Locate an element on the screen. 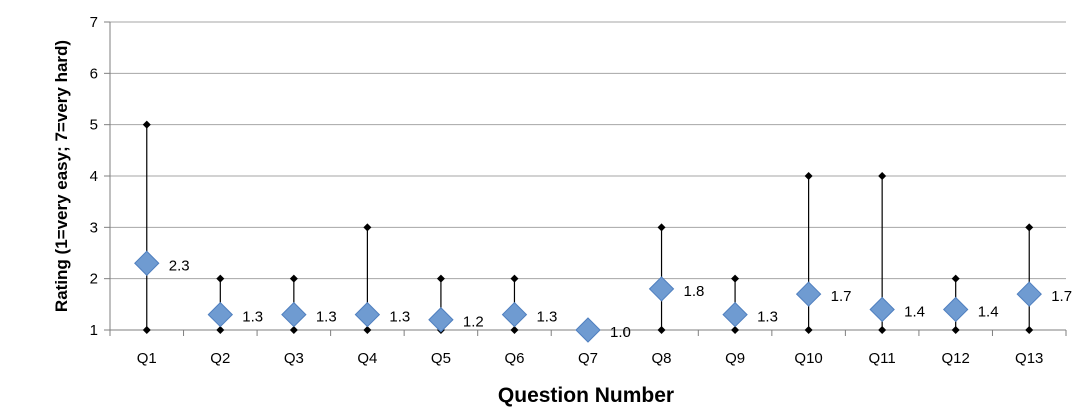  y-tick-label: 1 is located at coordinates (94, 330).